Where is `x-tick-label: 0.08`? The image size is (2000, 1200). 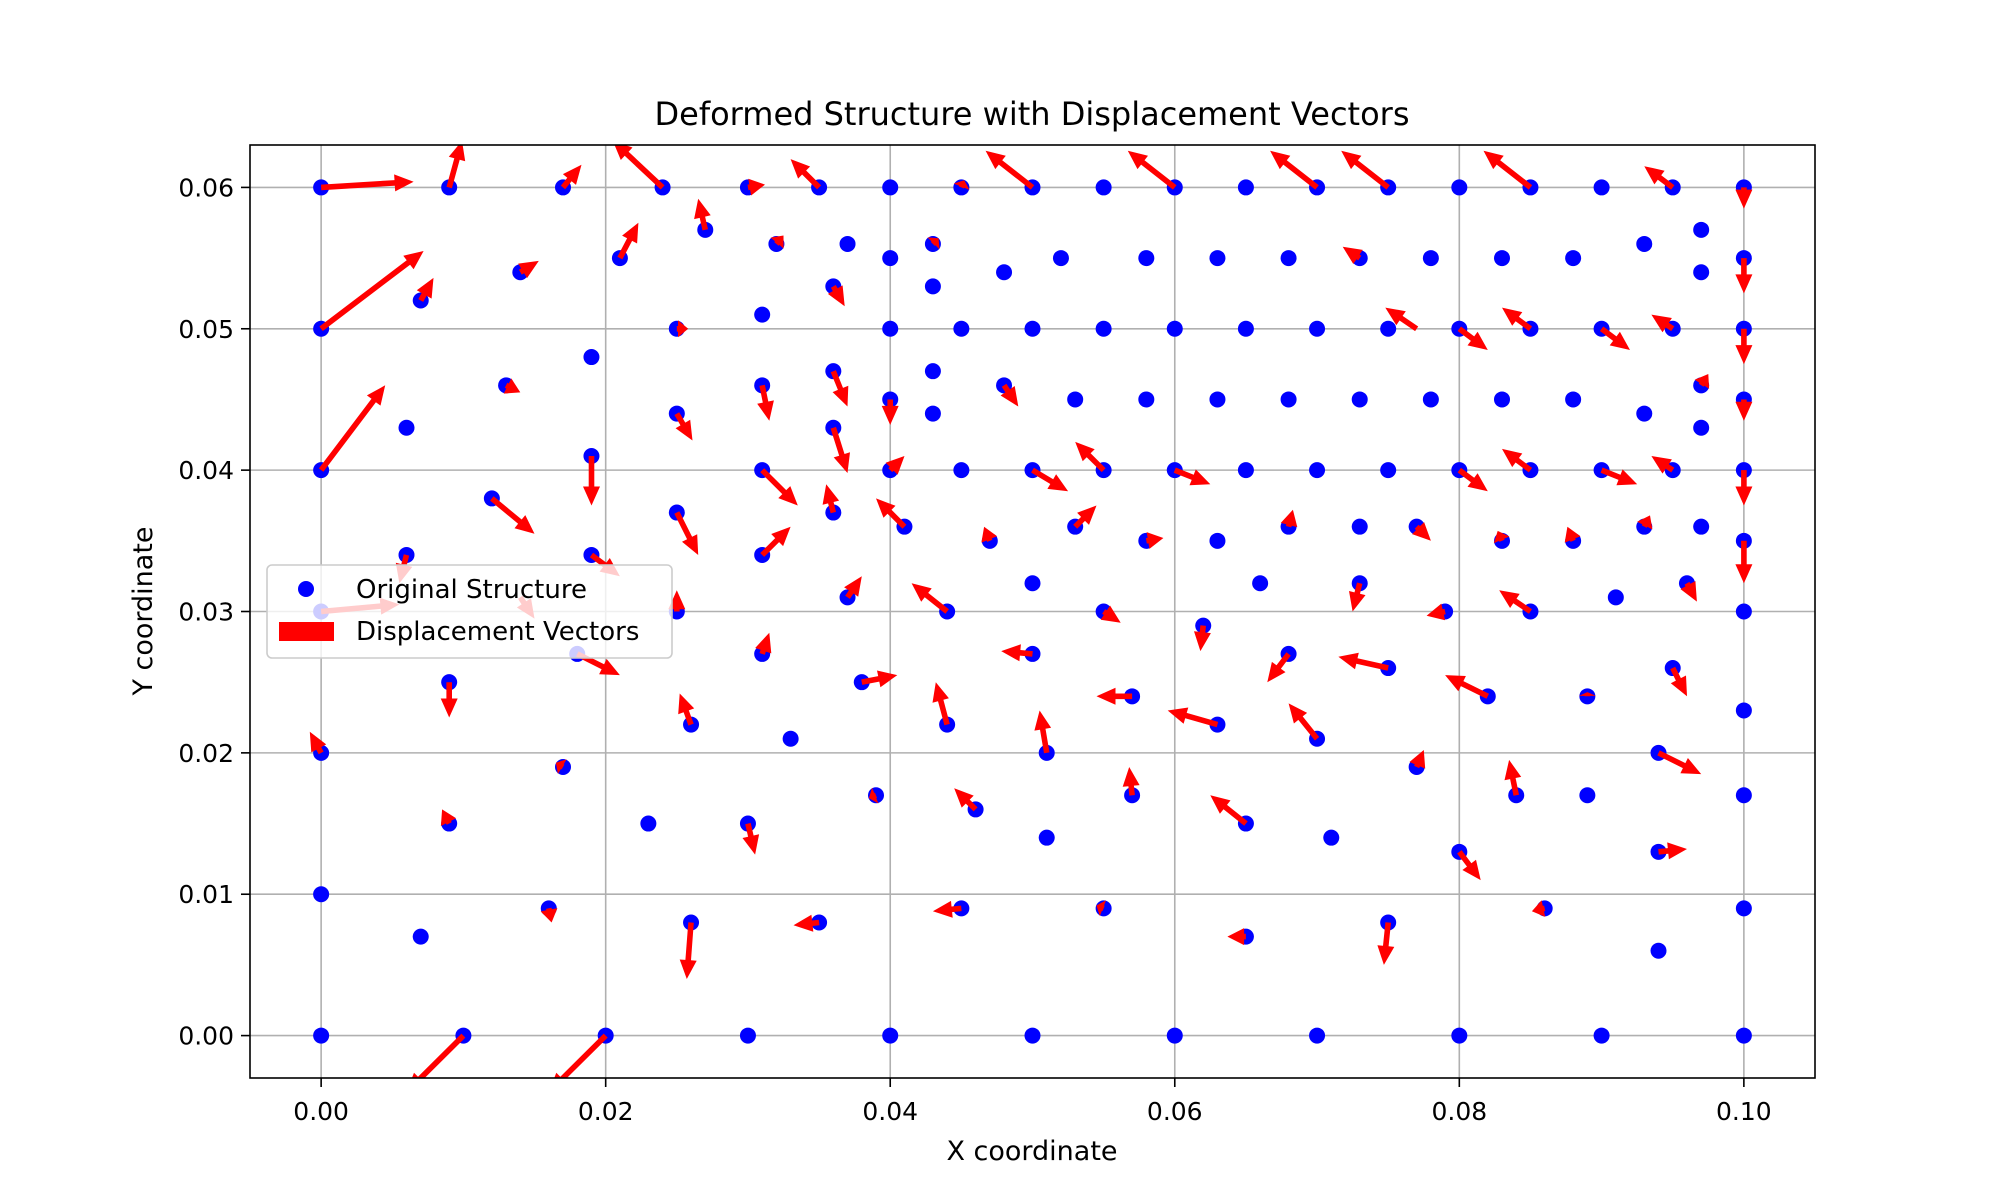 x-tick-label: 0.08 is located at coordinates (1459, 1111).